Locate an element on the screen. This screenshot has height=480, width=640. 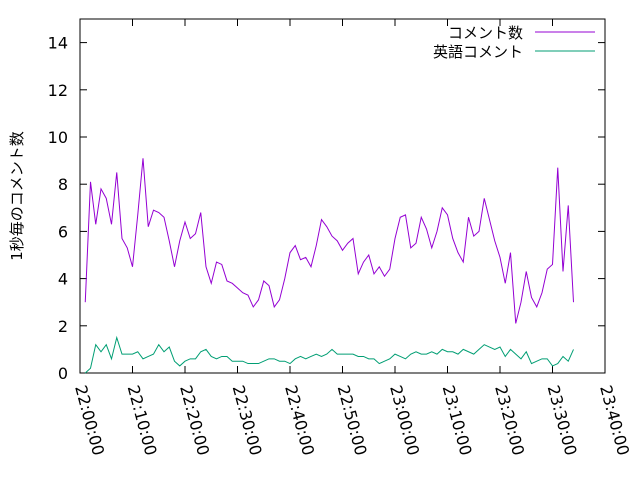
y-tick-label: 12 is located at coordinates (58, 90).